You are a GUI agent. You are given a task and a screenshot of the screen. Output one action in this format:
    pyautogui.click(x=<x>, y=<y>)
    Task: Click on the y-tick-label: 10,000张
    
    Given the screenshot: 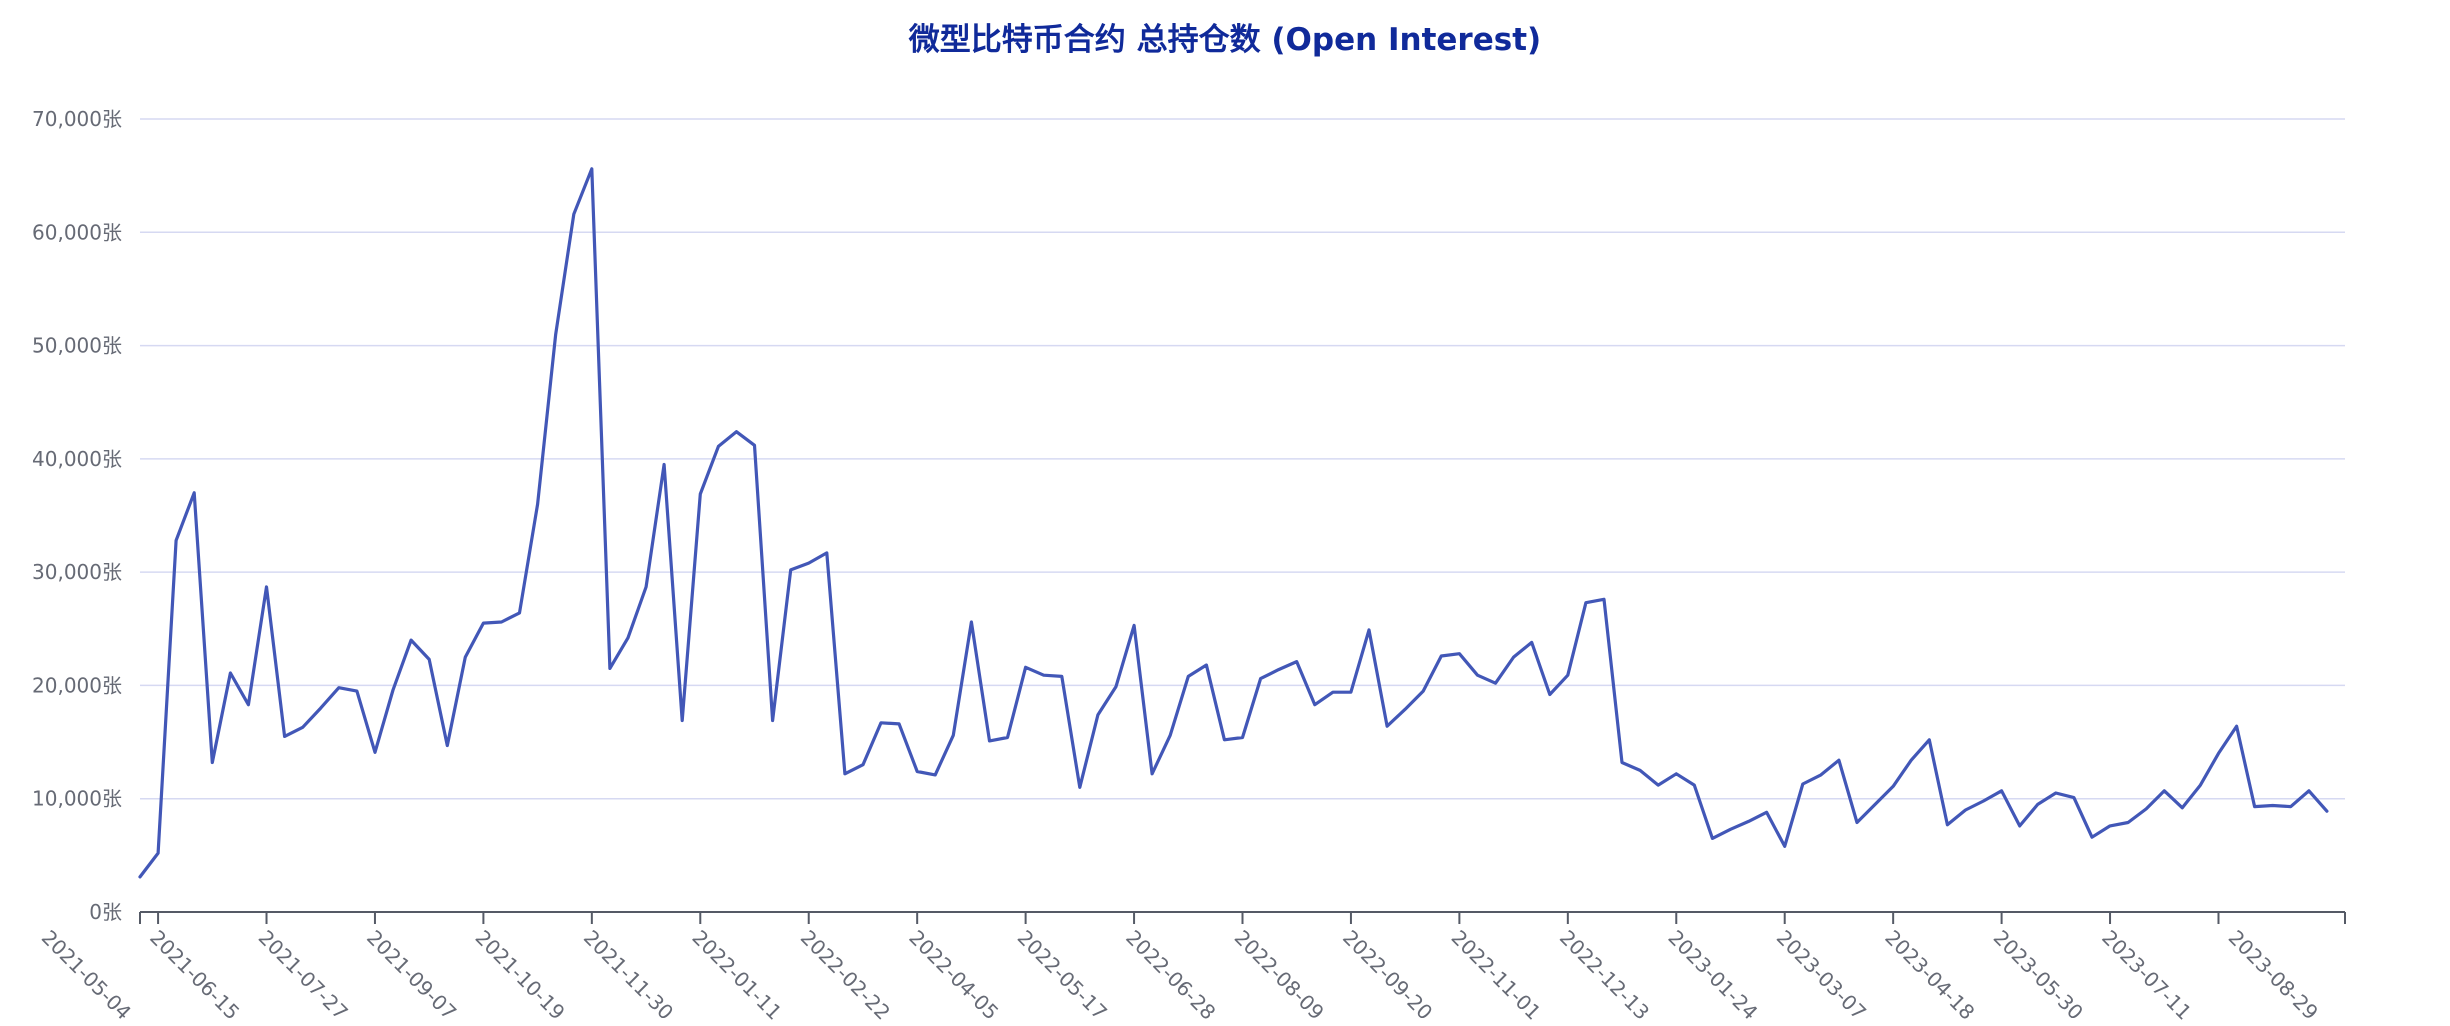 What is the action you would take?
    pyautogui.click(x=77, y=799)
    